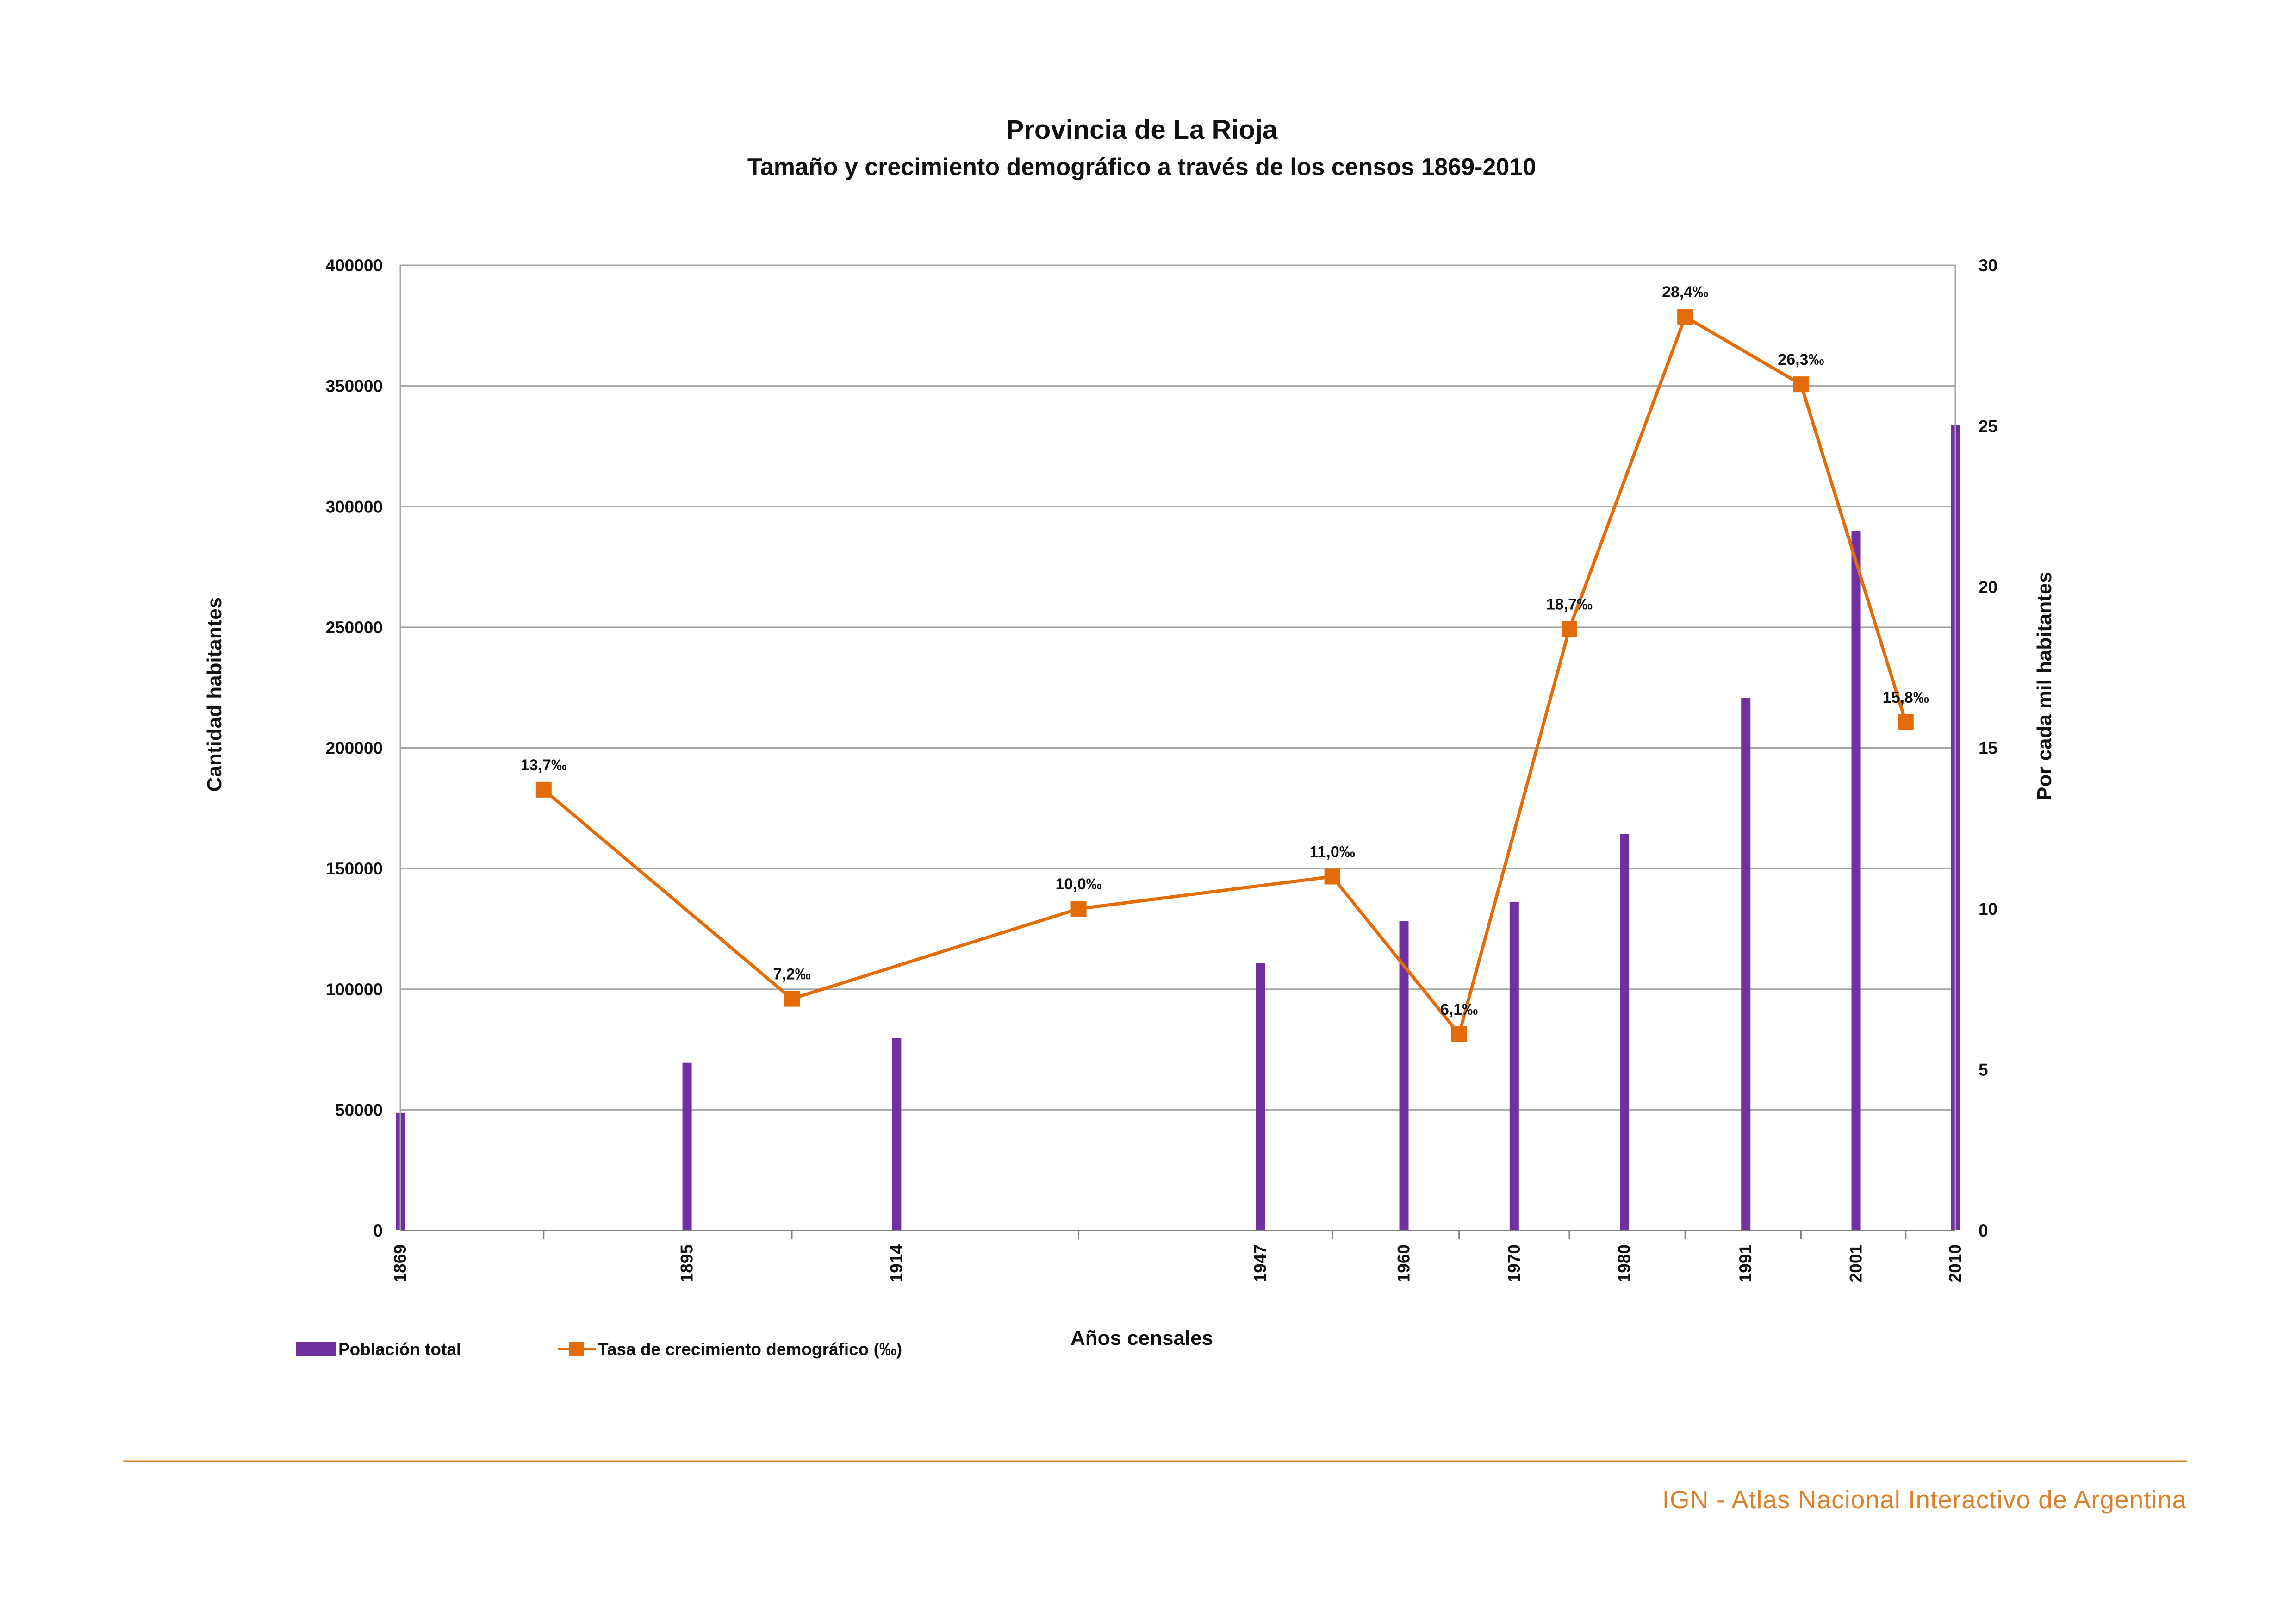 The width and height of the screenshot is (2296, 1624). I want to click on data-label: 26,3‰, so click(1801, 360).